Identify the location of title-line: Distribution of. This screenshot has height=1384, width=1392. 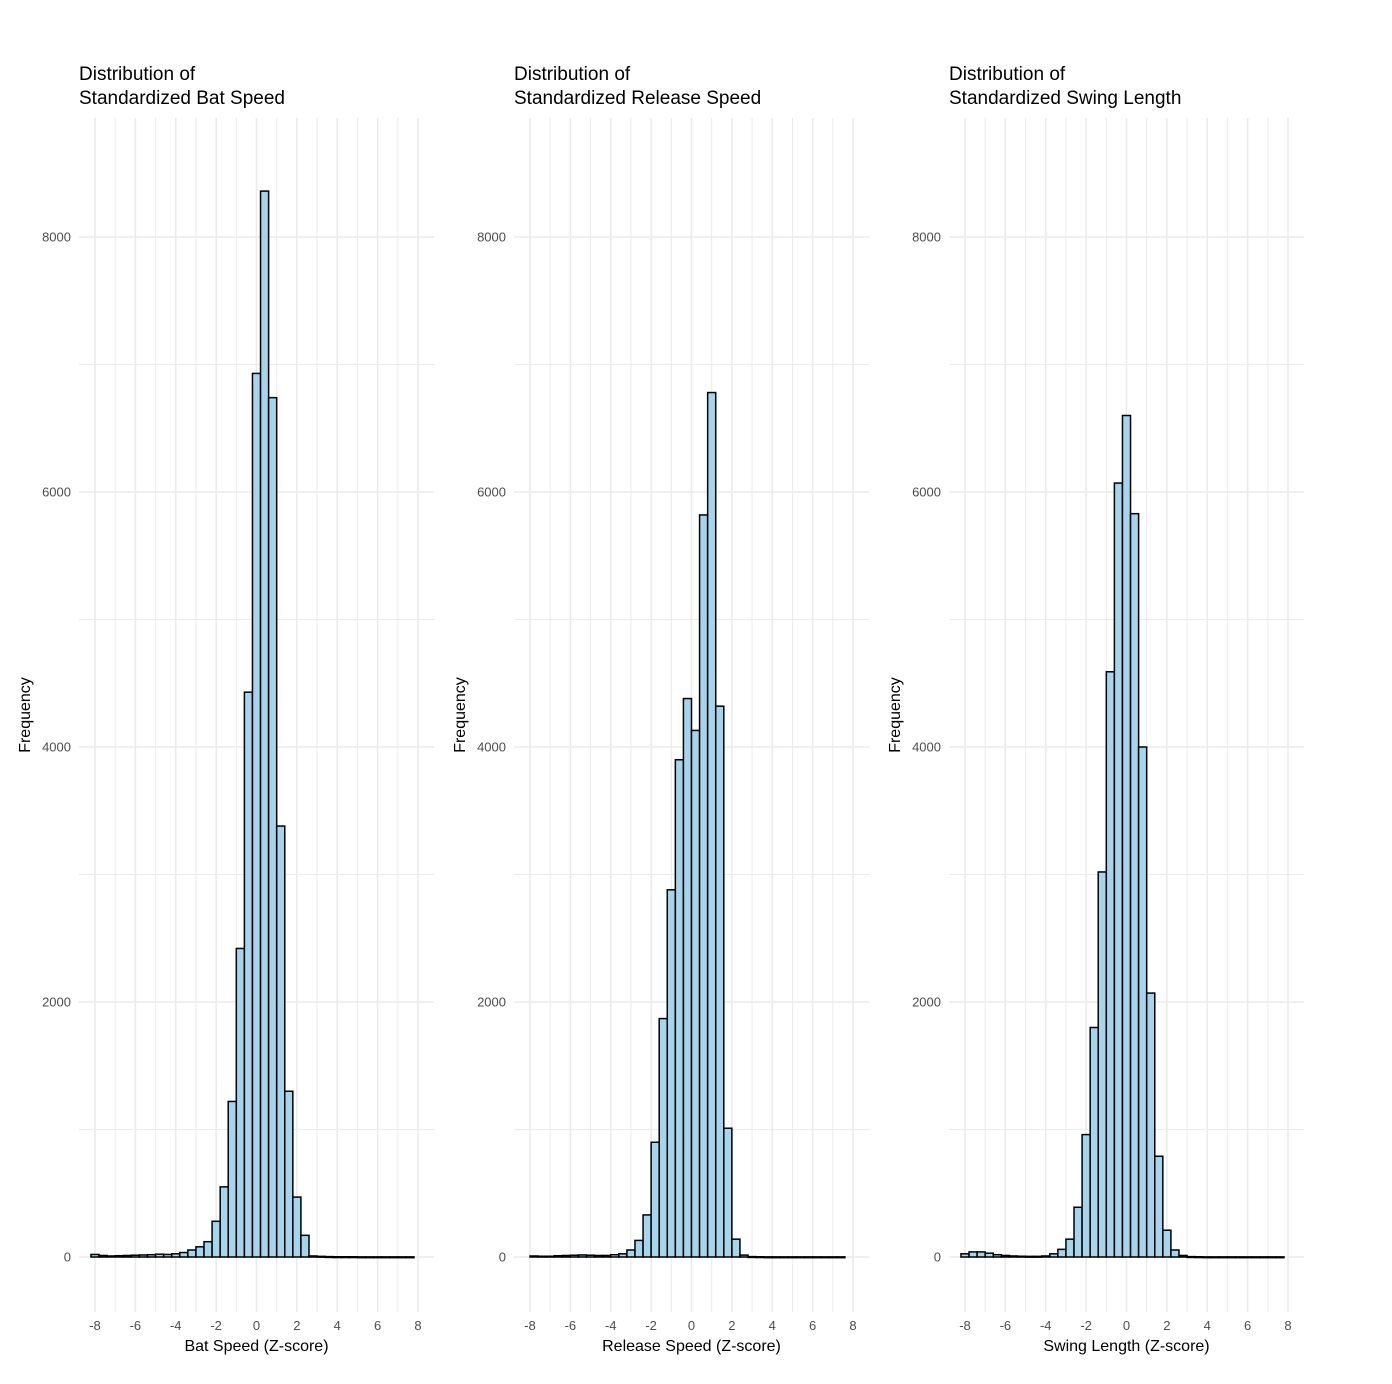
(1007, 74).